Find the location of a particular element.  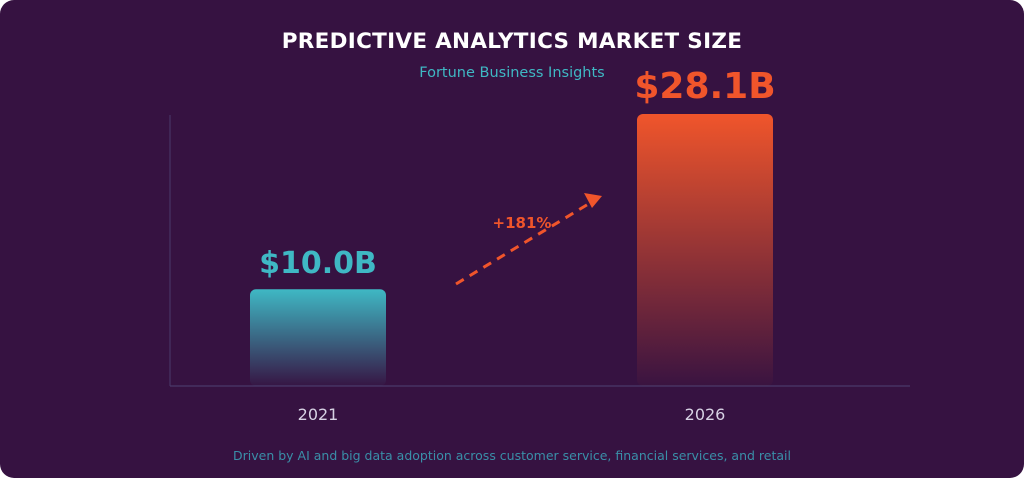

x-tick-label-2026: 2026 is located at coordinates (705, 414).